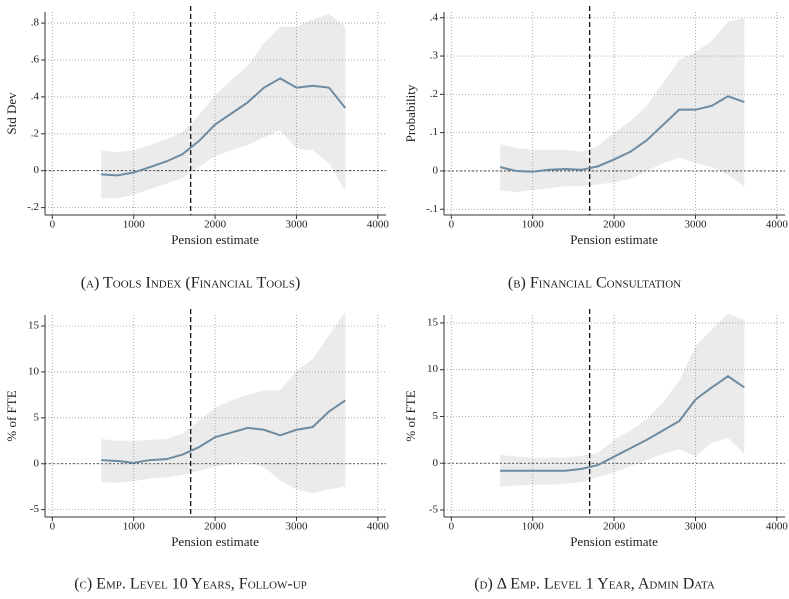 The height and width of the screenshot is (599, 789). What do you see at coordinates (191, 283) in the screenshot?
I see `caption: (a) Tools Index (Financial Tools)` at bounding box center [191, 283].